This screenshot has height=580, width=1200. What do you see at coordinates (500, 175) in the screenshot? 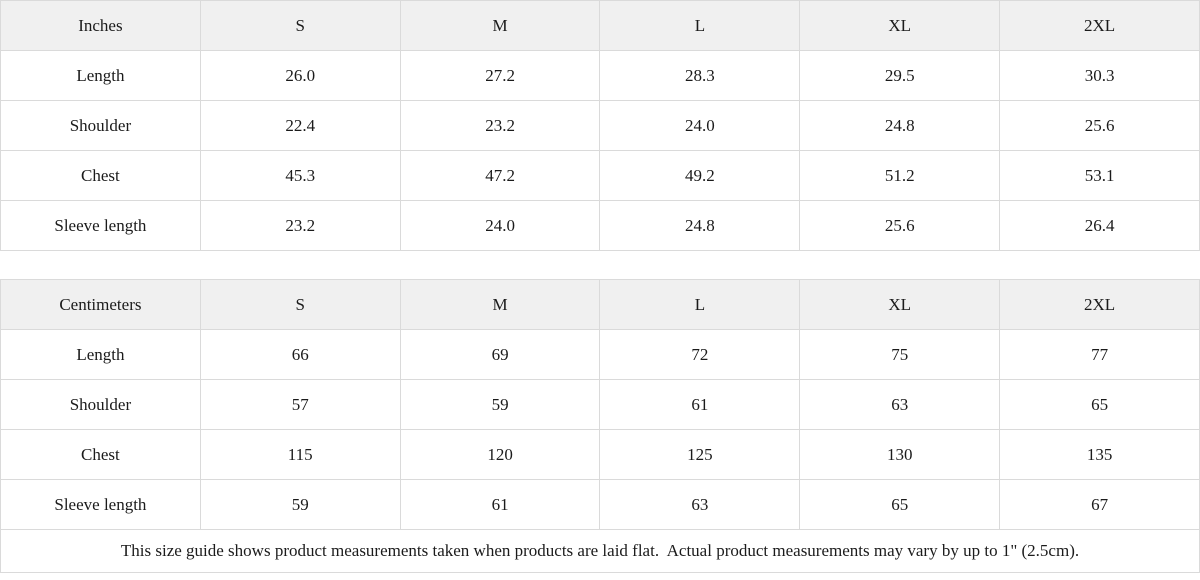
I see `measure-value: 47.2` at bounding box center [500, 175].